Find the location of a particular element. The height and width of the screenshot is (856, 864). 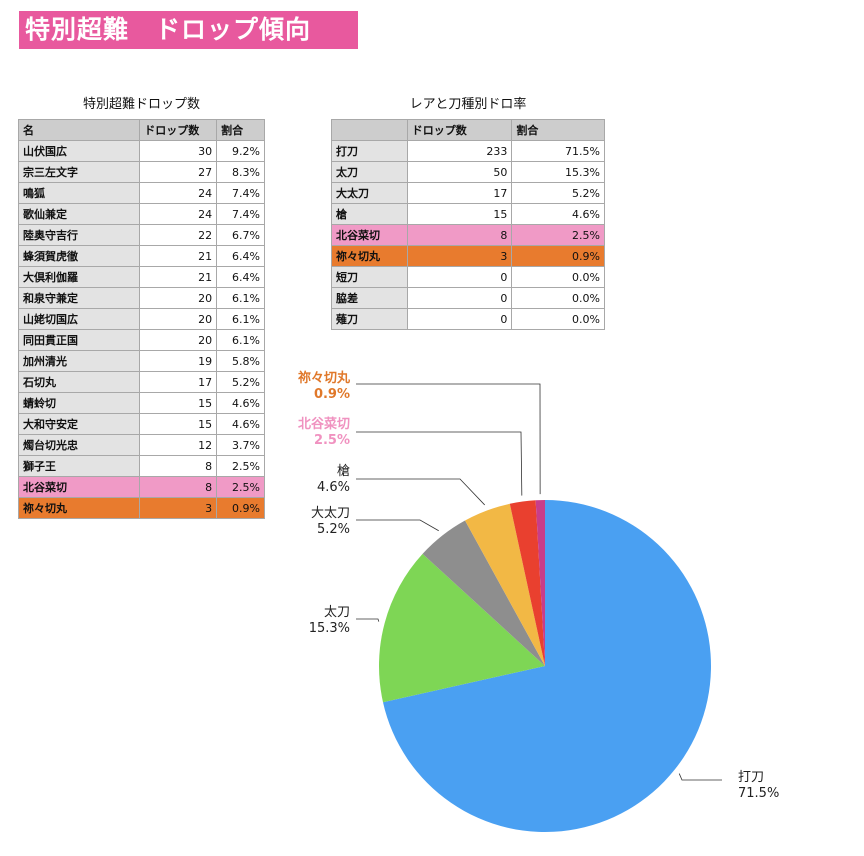

table-row: 太刀 50 15.3% is located at coordinates (468, 172).